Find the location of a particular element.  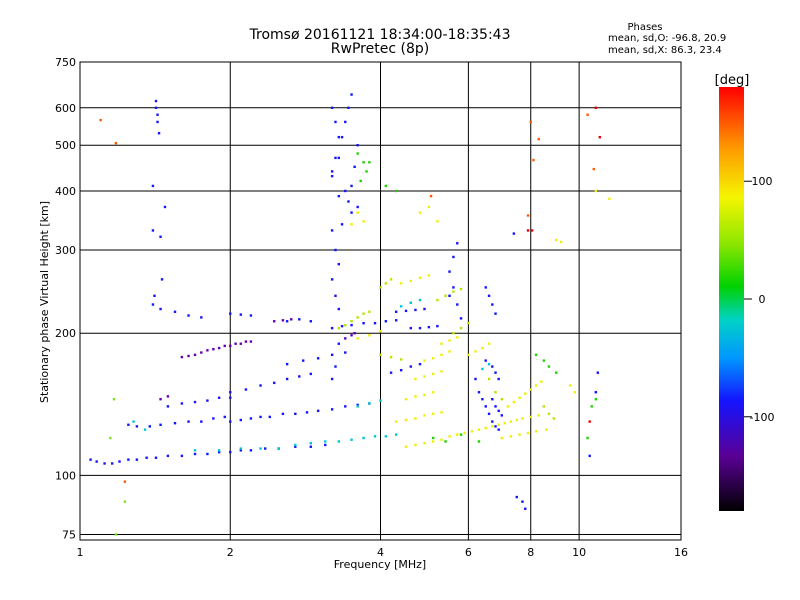

colorbar-tick-label: 0 is located at coordinates (762, 299).